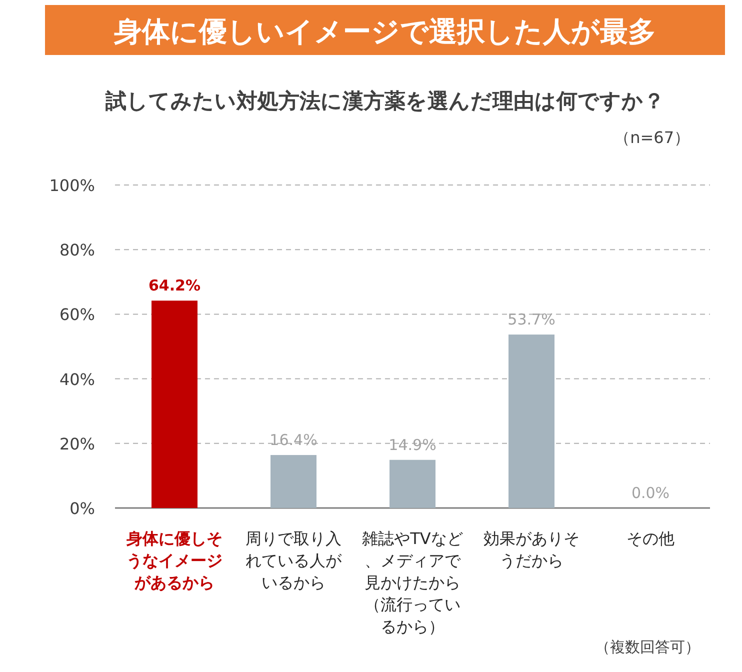 The image size is (742, 672). I want to click on y-tick-label: 20%, so click(77, 444).